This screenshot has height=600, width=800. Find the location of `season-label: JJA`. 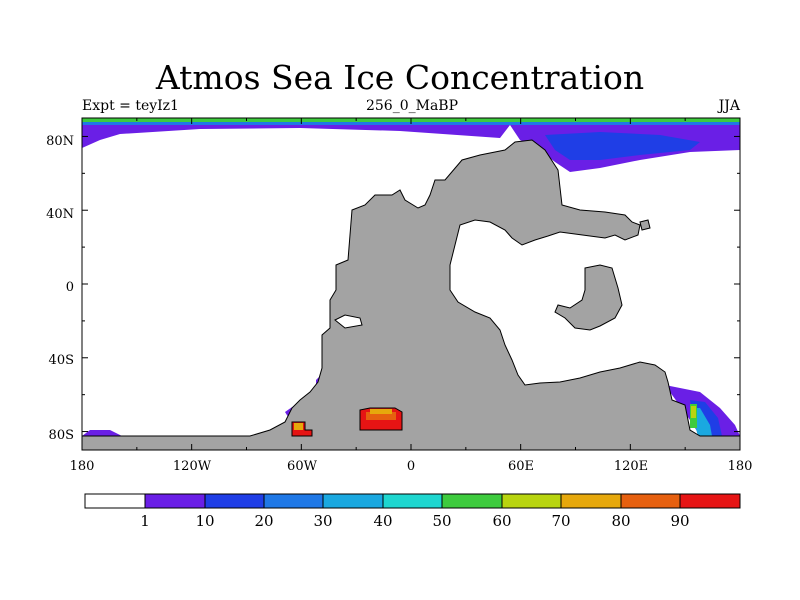

season-label: JJA is located at coordinates (729, 106).